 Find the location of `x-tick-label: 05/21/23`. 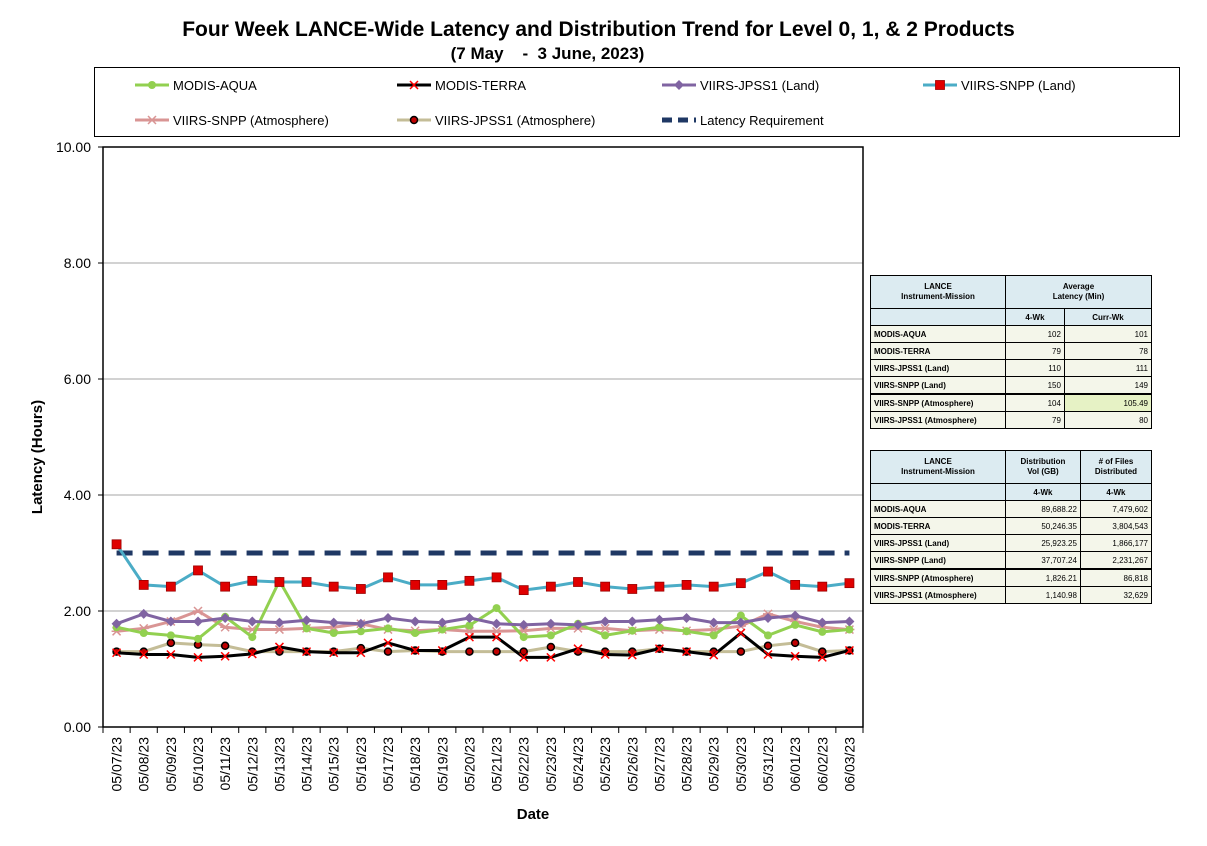

x-tick-label: 05/21/23 is located at coordinates (497, 764).